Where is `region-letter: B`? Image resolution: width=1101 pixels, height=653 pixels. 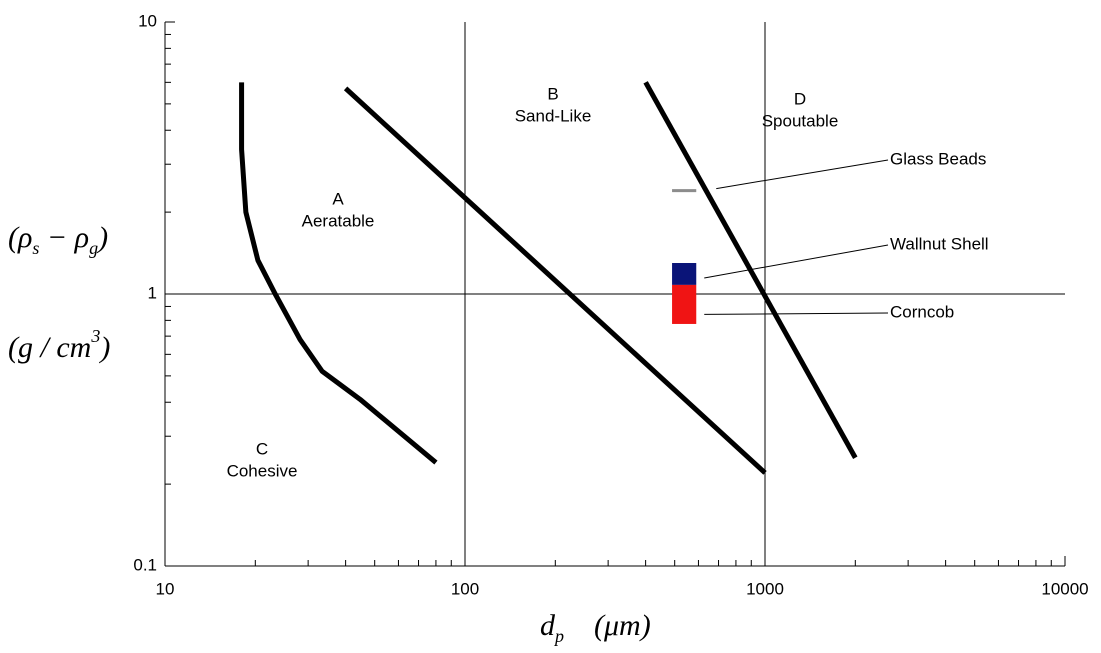 region-letter: B is located at coordinates (552, 93).